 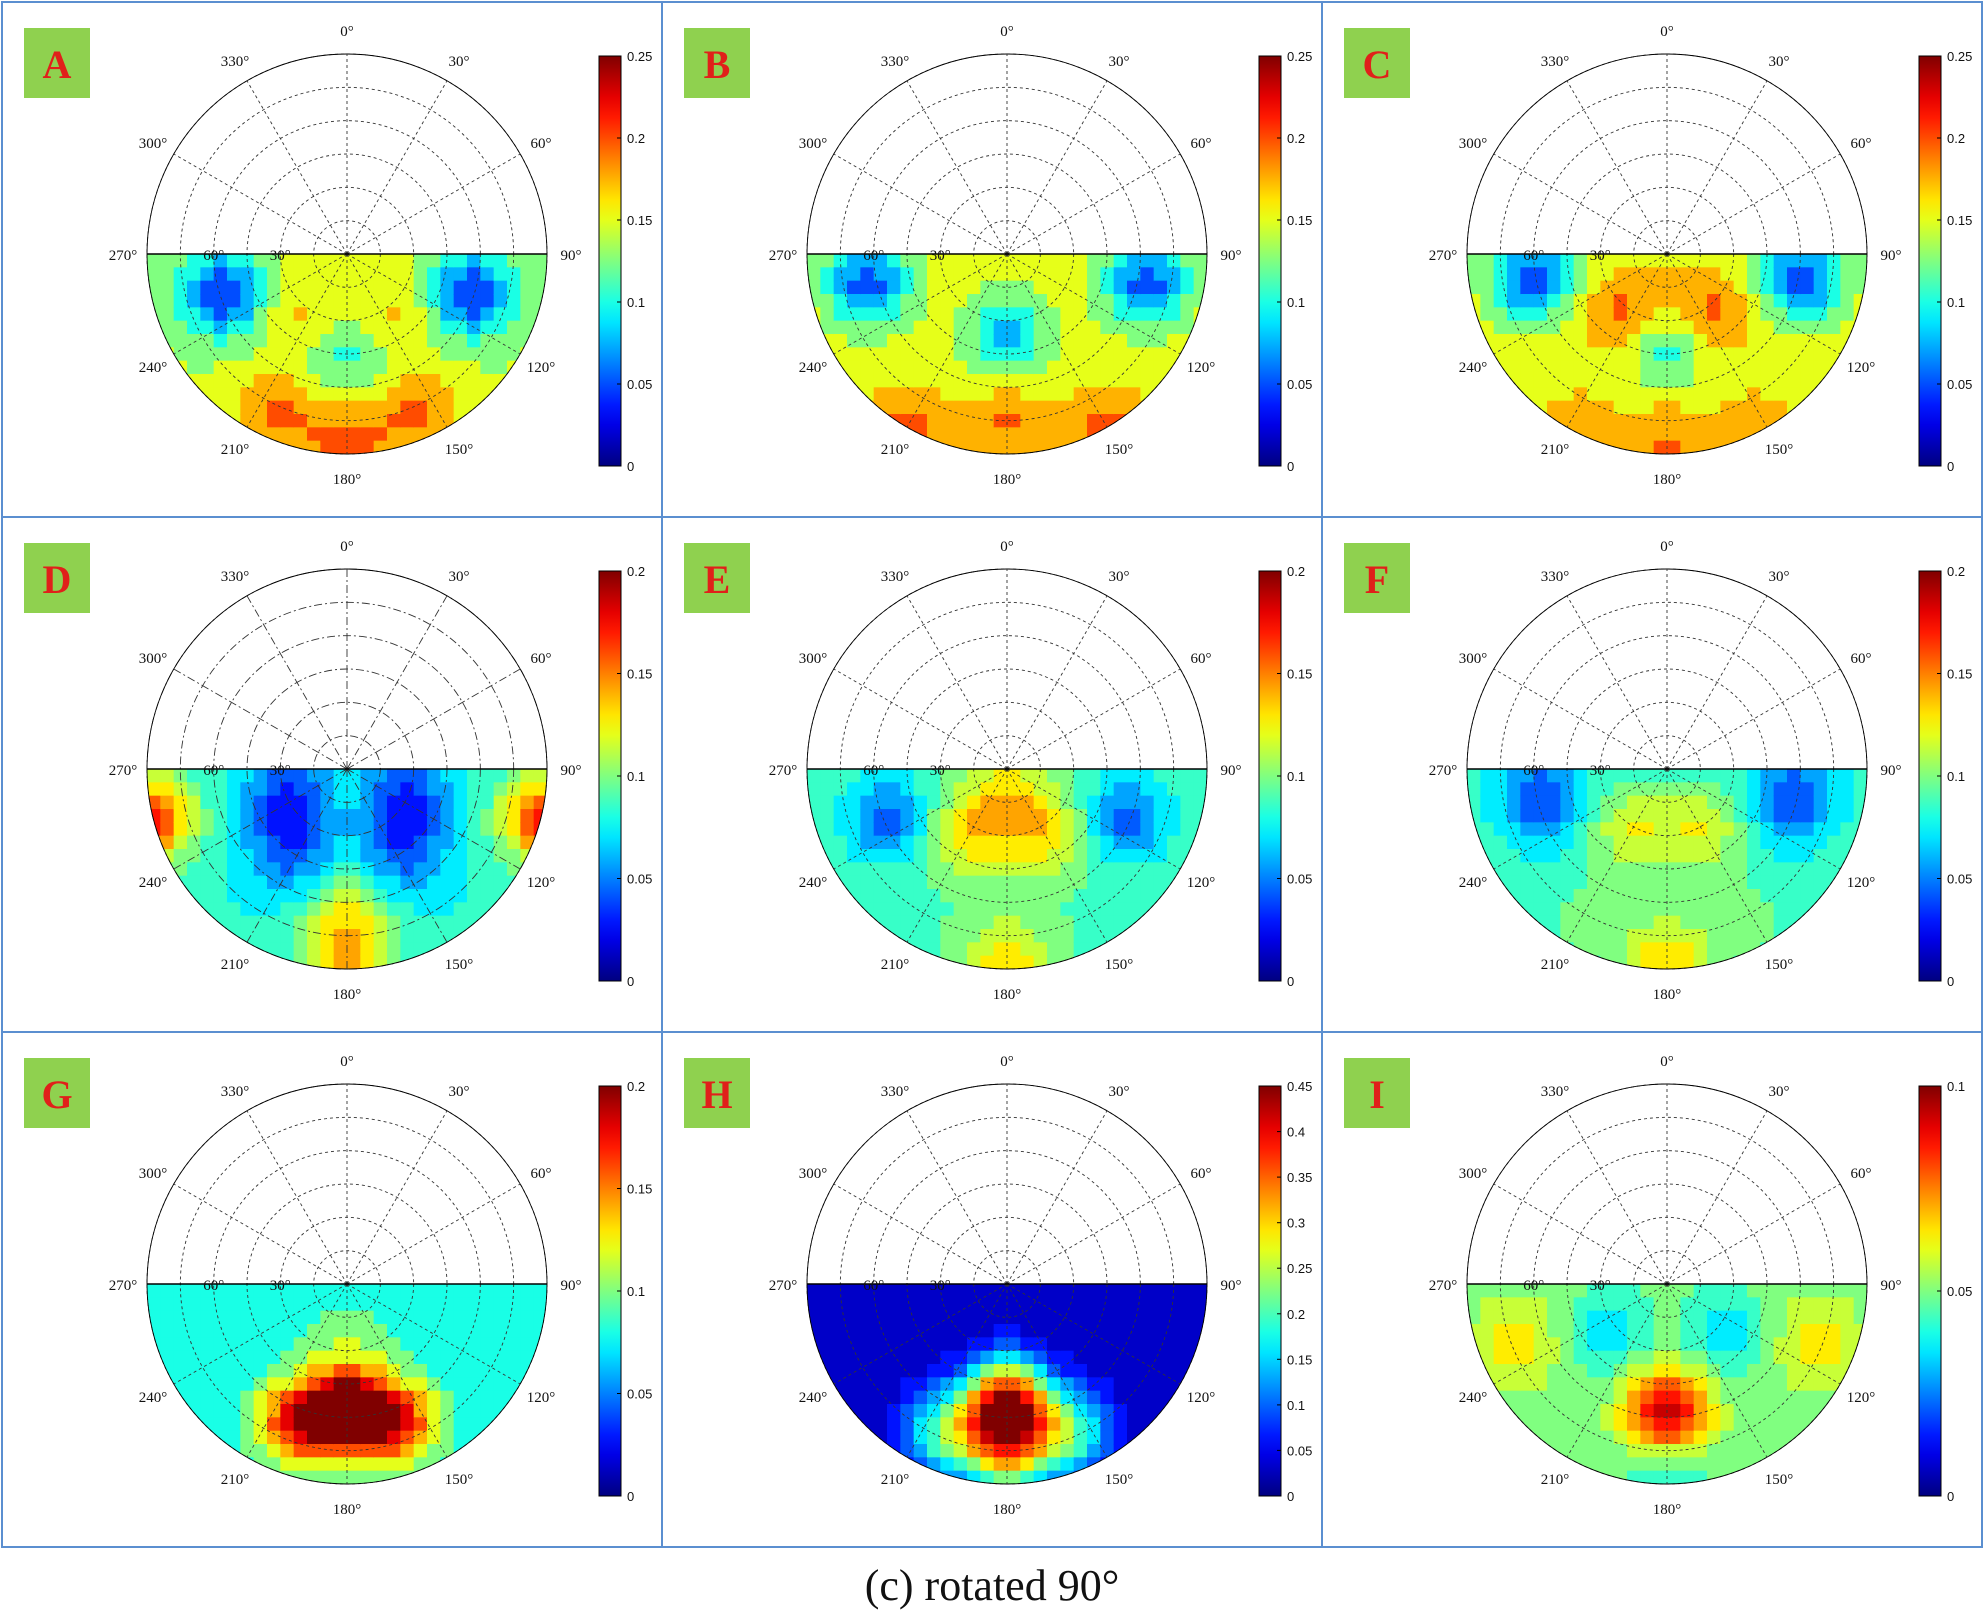 What do you see at coordinates (1299, 1359) in the screenshot?
I see `colorbar-tick-label: 0.15` at bounding box center [1299, 1359].